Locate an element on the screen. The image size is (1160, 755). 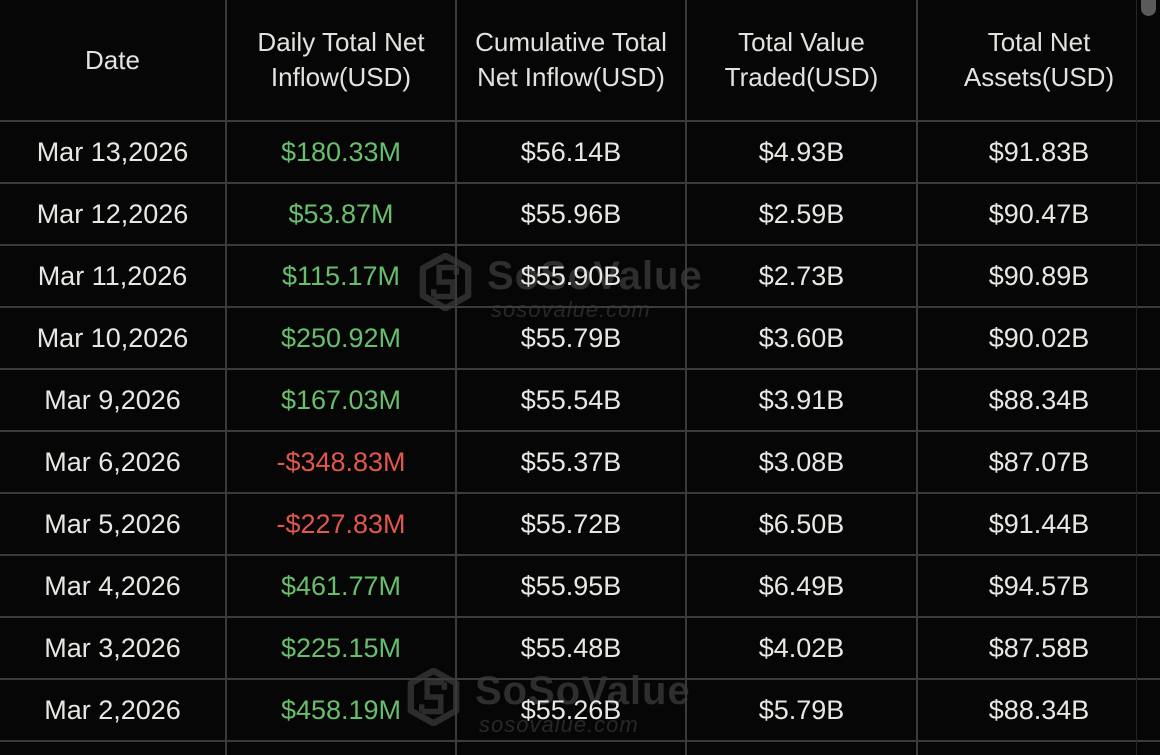
net-assets-cell: $91.83B is located at coordinates (1039, 153).